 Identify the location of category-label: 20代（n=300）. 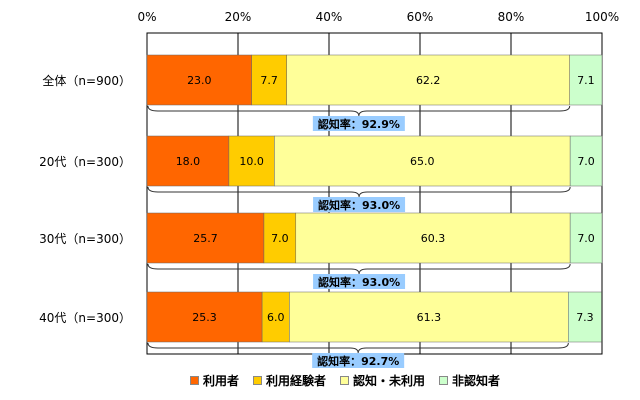
(85, 162).